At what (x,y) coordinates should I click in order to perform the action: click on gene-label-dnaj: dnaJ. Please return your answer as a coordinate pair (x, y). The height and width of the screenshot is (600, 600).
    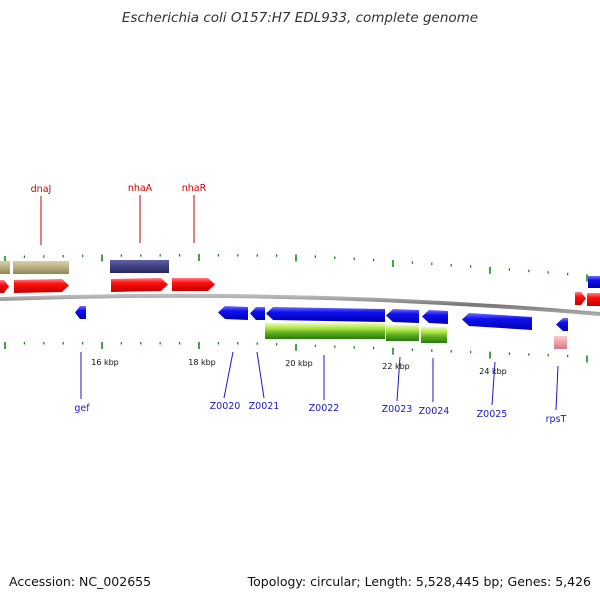
    Looking at the image, I should click on (41, 189).